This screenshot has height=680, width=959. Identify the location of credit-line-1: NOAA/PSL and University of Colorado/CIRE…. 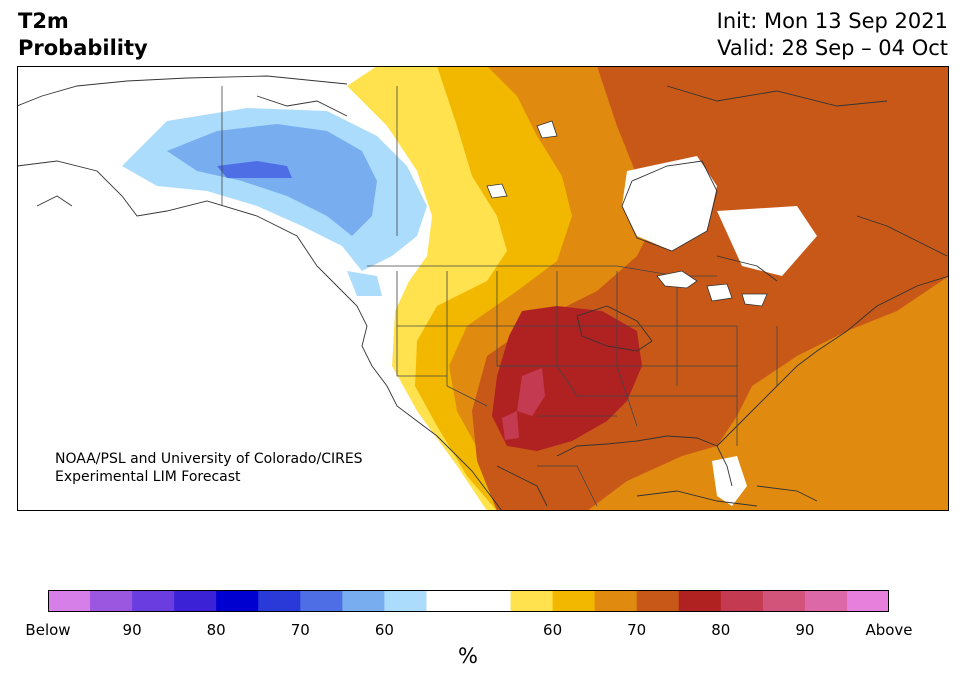
(209, 459).